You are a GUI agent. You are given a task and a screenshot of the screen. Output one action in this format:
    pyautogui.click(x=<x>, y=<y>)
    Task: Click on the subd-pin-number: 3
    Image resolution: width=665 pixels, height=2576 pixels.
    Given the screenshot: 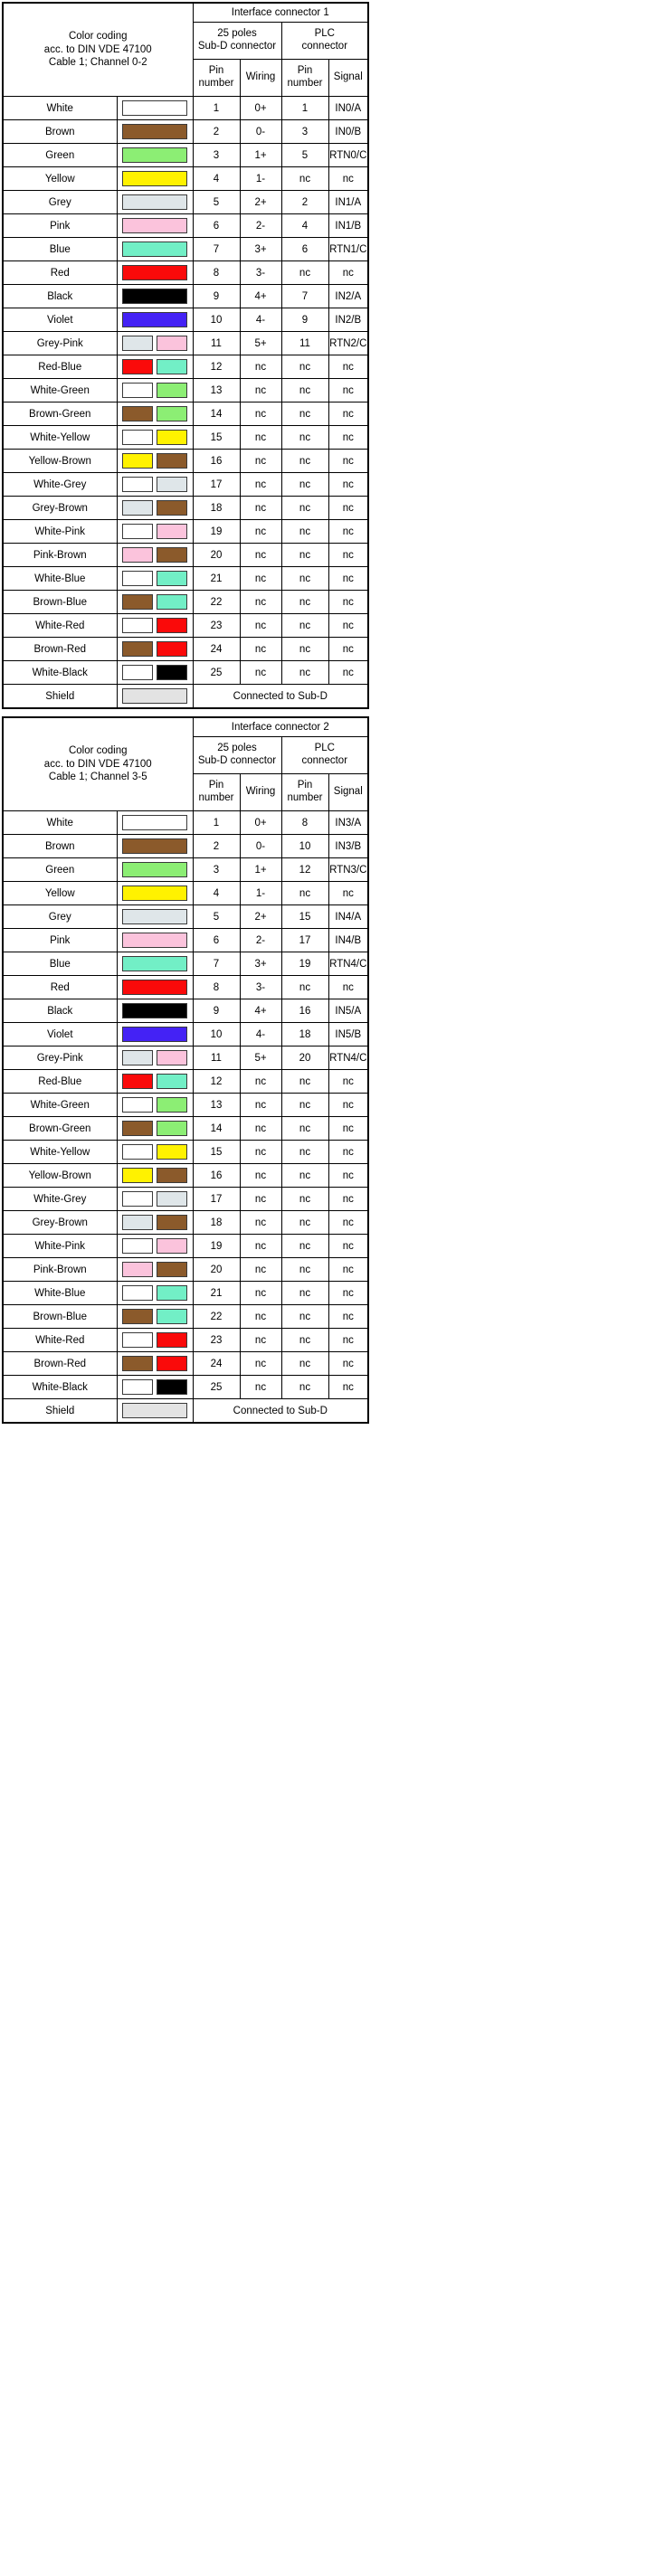 What is the action you would take?
    pyautogui.click(x=217, y=870)
    